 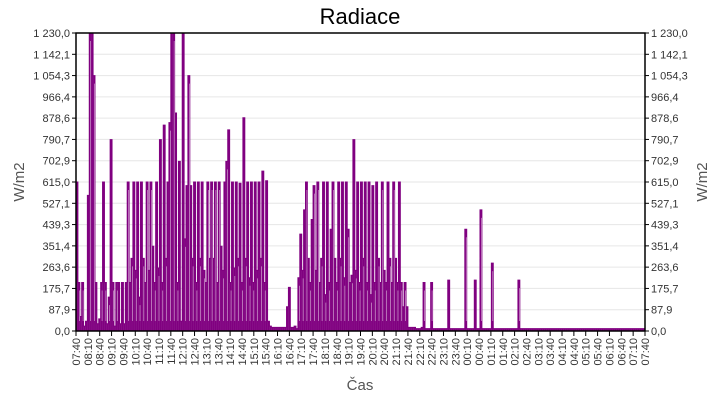 I want to click on y-tick-label: 175,7, so click(x=56, y=289).